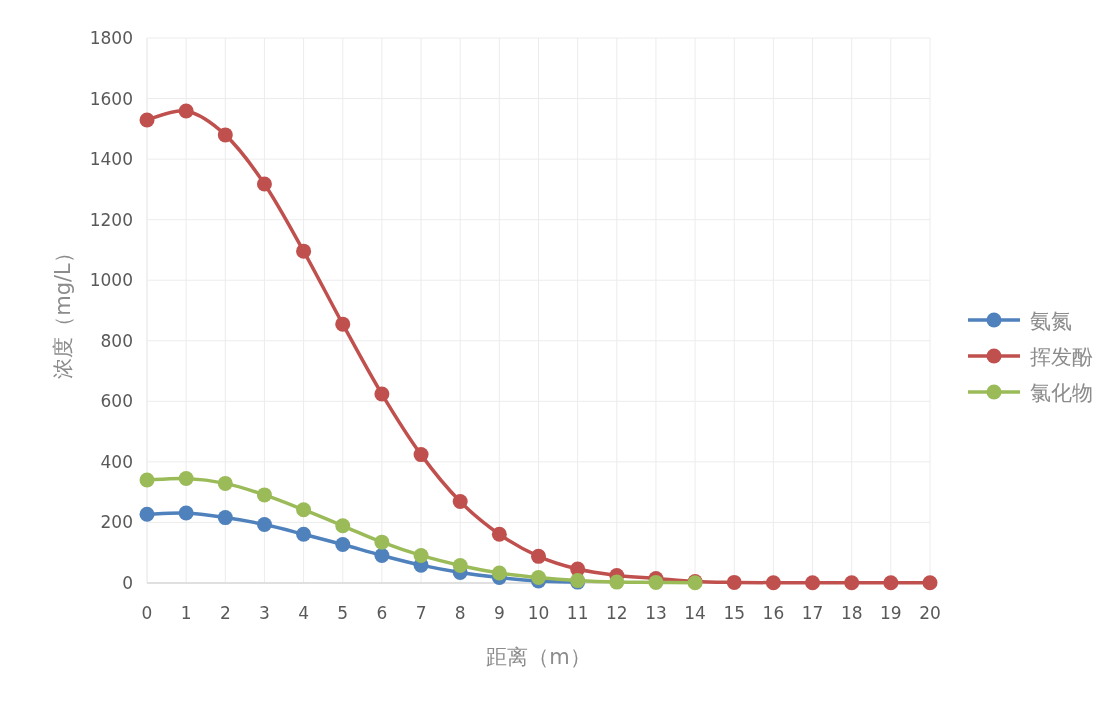 The width and height of the screenshot is (1120, 702). I want to click on y-tick-label: 1800, so click(111, 38).